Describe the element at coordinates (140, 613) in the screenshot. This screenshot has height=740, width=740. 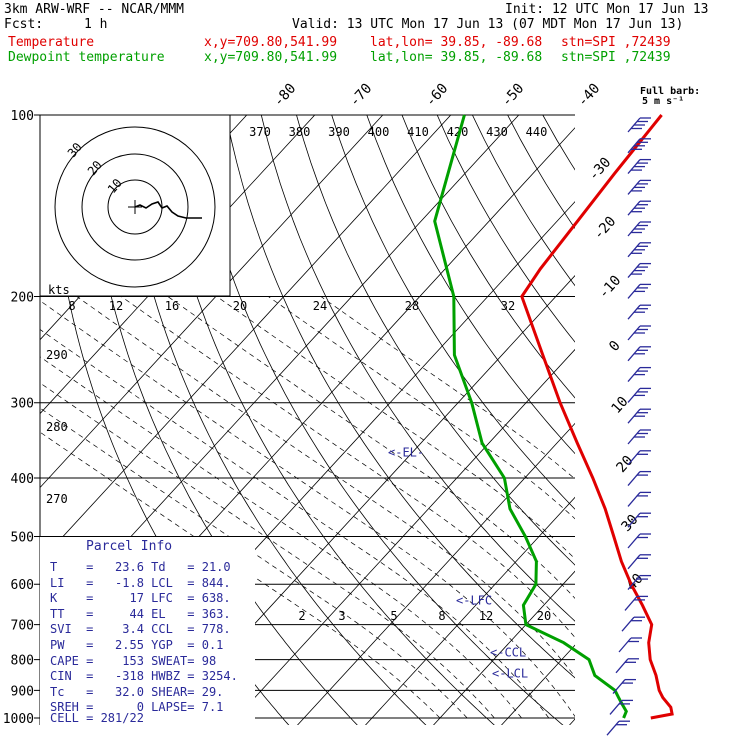
I see `parcel-row: TT = 44 EL = 363.` at that location.